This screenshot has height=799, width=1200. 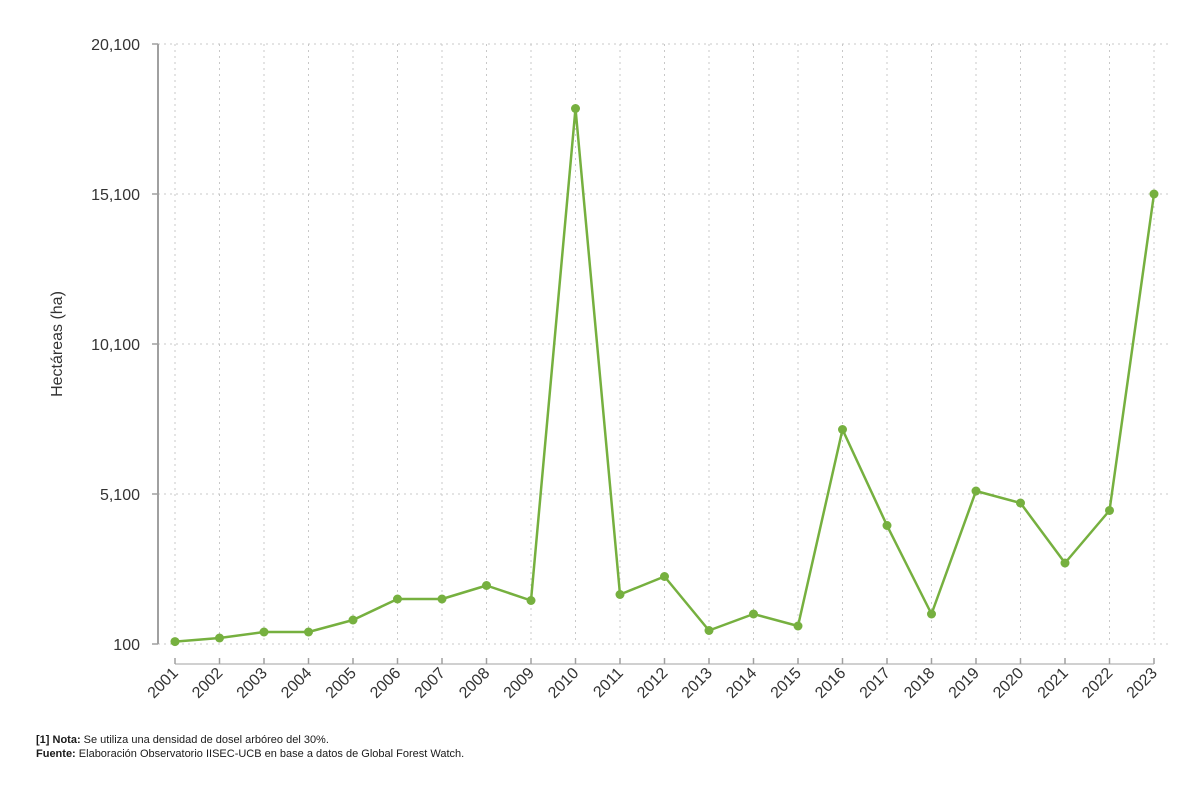 I want to click on y-tick-label: 100, so click(x=126, y=645).